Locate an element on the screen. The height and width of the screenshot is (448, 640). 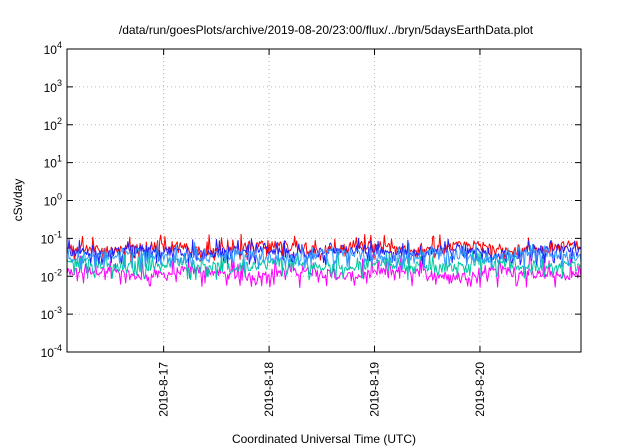
y-tick-label: 10⁻⁴ is located at coordinates (51, 351).